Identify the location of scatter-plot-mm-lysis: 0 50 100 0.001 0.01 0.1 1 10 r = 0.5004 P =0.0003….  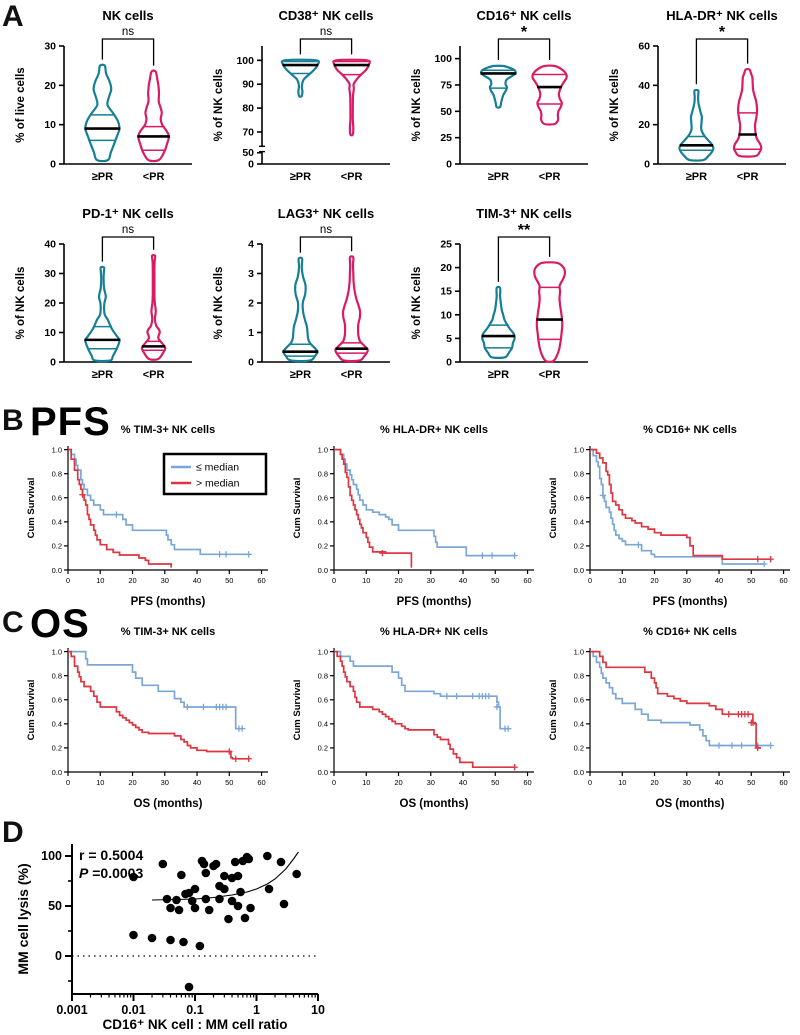
(170, 938).